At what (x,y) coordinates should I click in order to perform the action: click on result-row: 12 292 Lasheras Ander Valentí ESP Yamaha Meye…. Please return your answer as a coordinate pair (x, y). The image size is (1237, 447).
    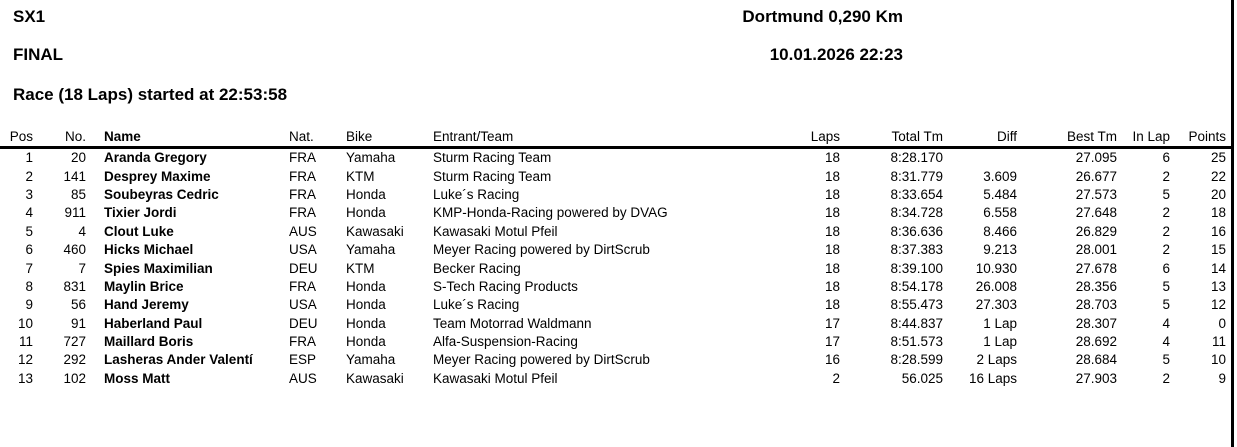
    Looking at the image, I should click on (616, 360).